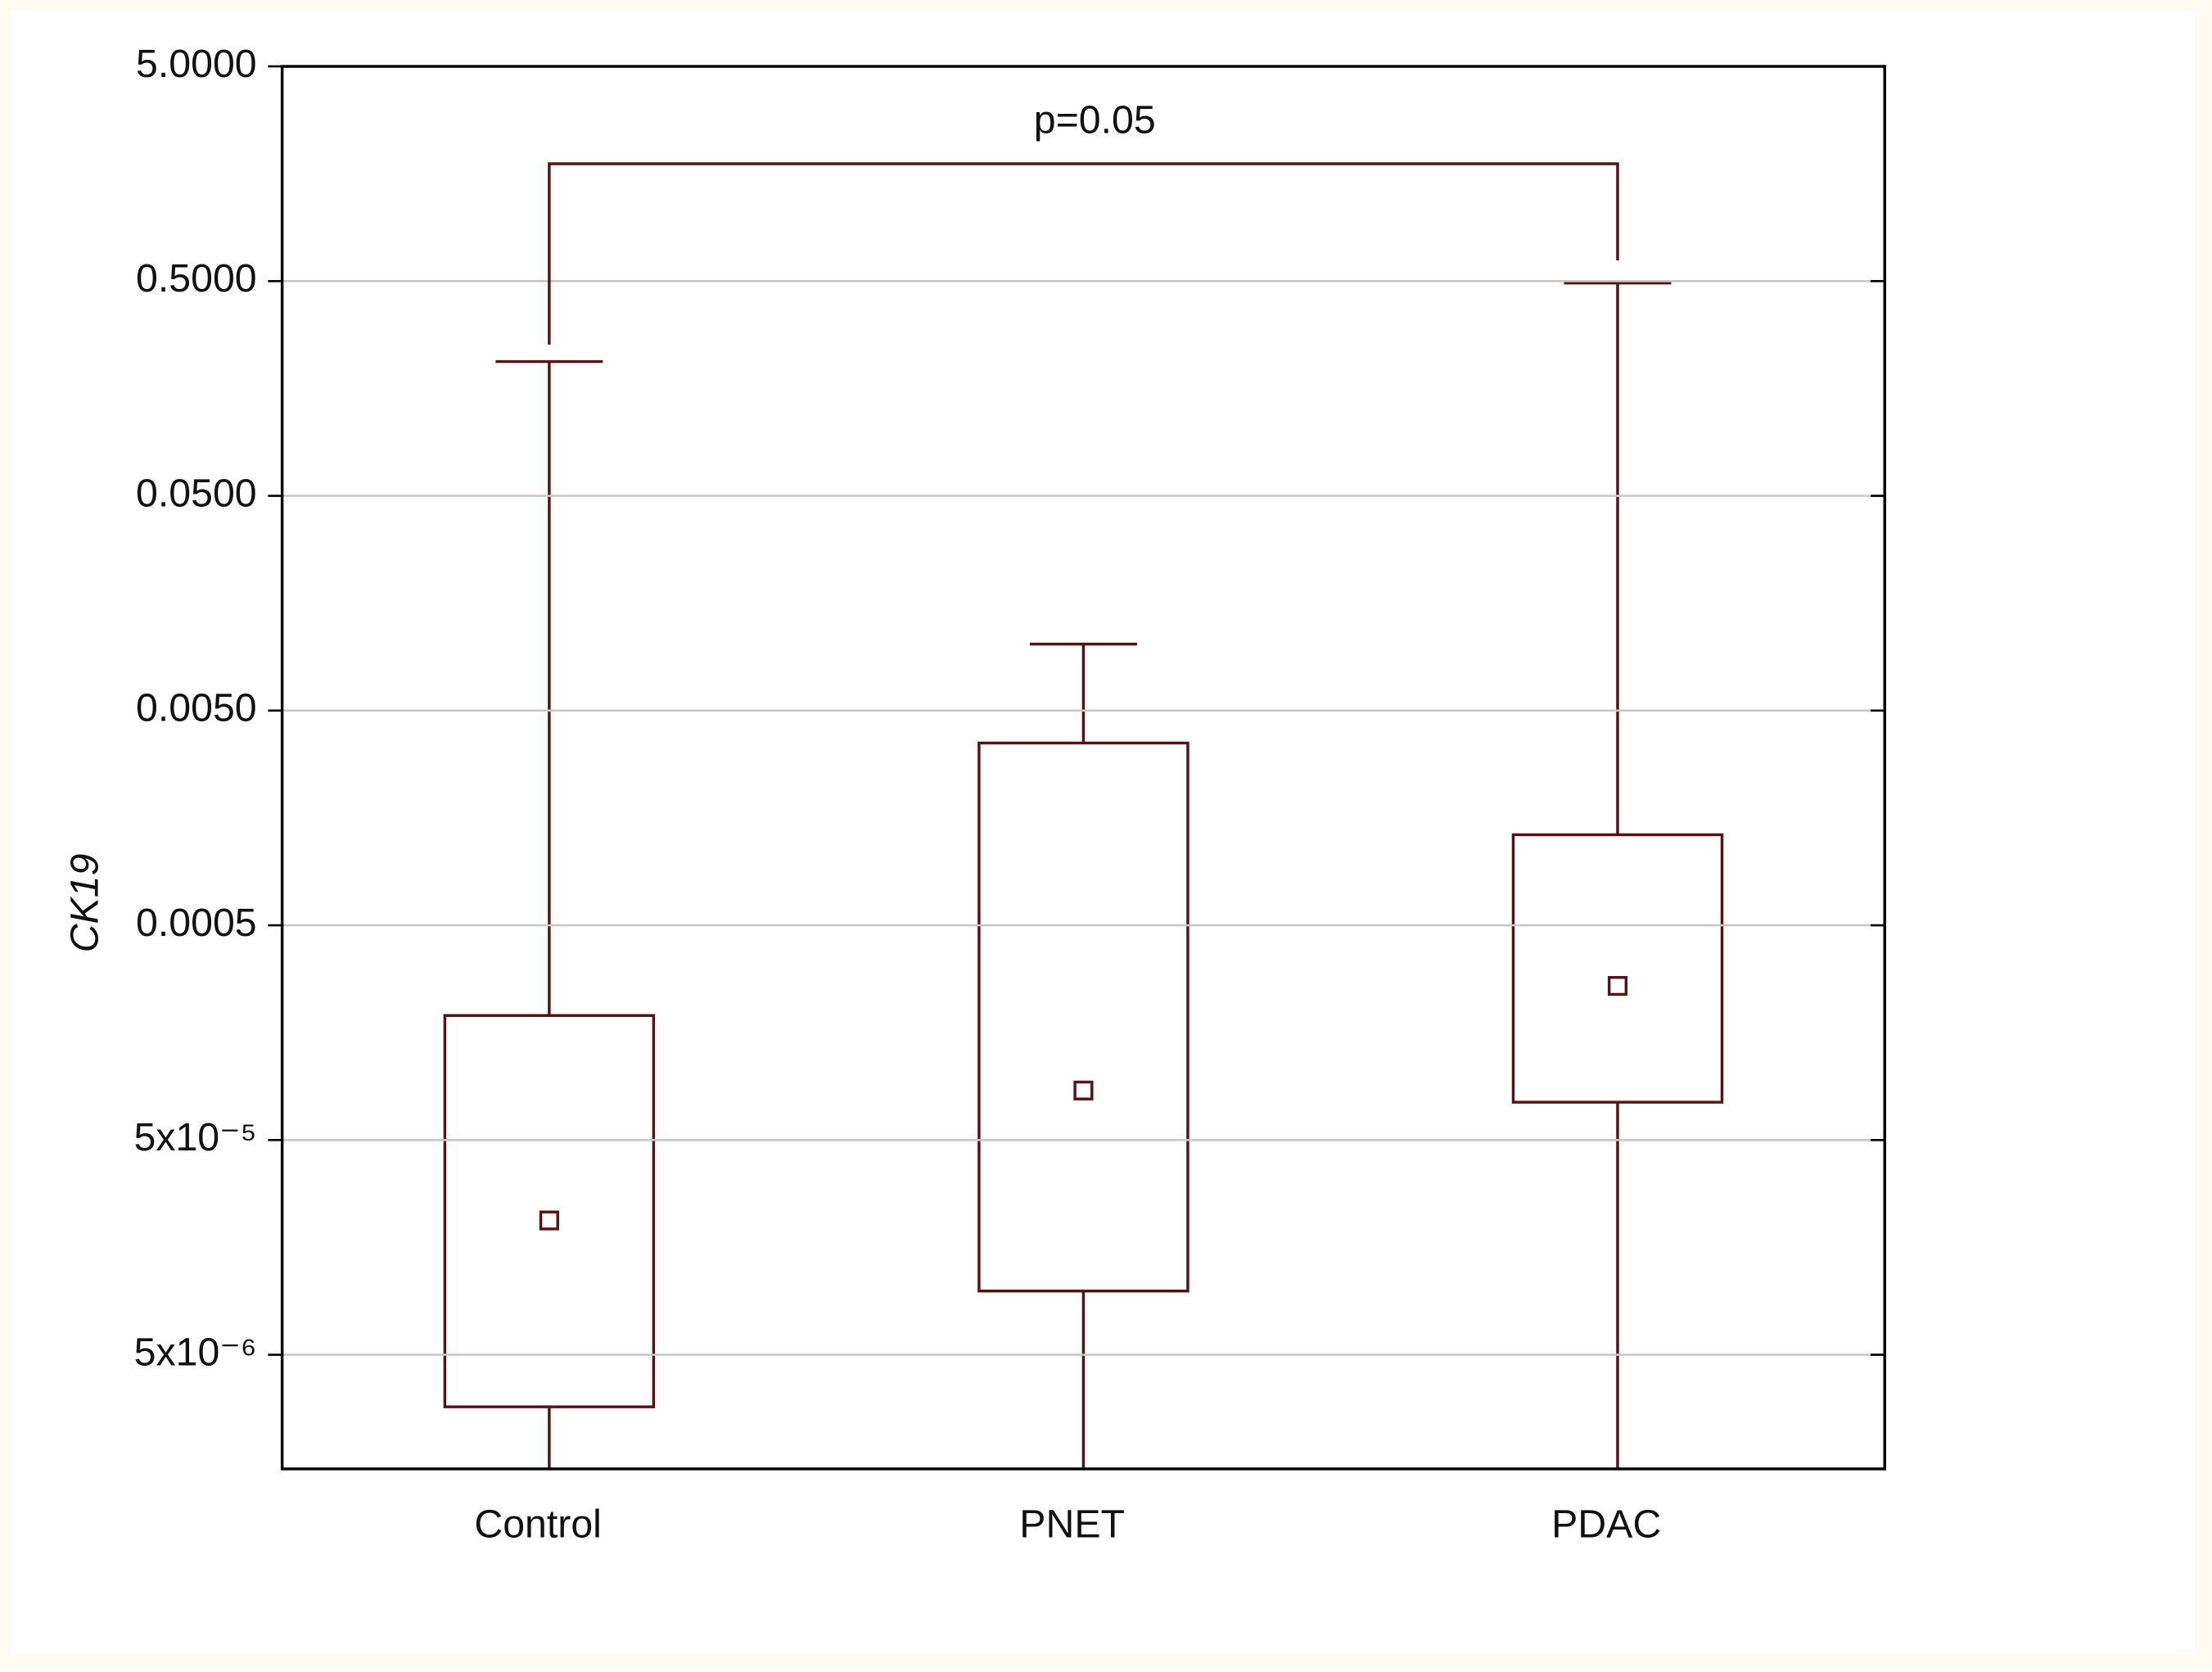 Image resolution: width=2212 pixels, height=1672 pixels. What do you see at coordinates (195, 1137) in the screenshot?
I see `y-tick-label: 5x10⁻⁵` at bounding box center [195, 1137].